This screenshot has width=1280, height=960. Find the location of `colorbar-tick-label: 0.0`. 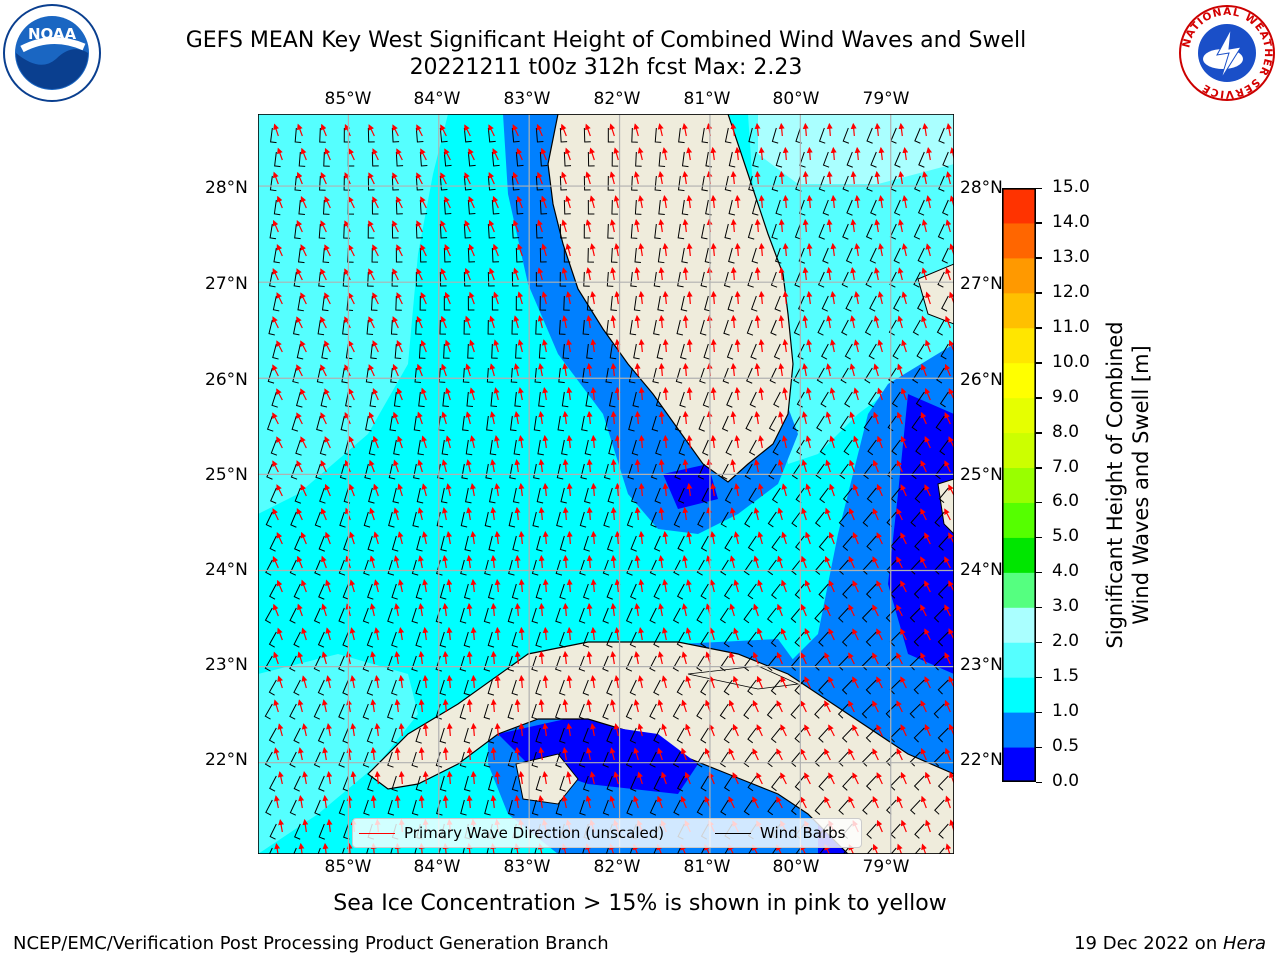

colorbar-tick-label: 0.0 is located at coordinates (1066, 781).